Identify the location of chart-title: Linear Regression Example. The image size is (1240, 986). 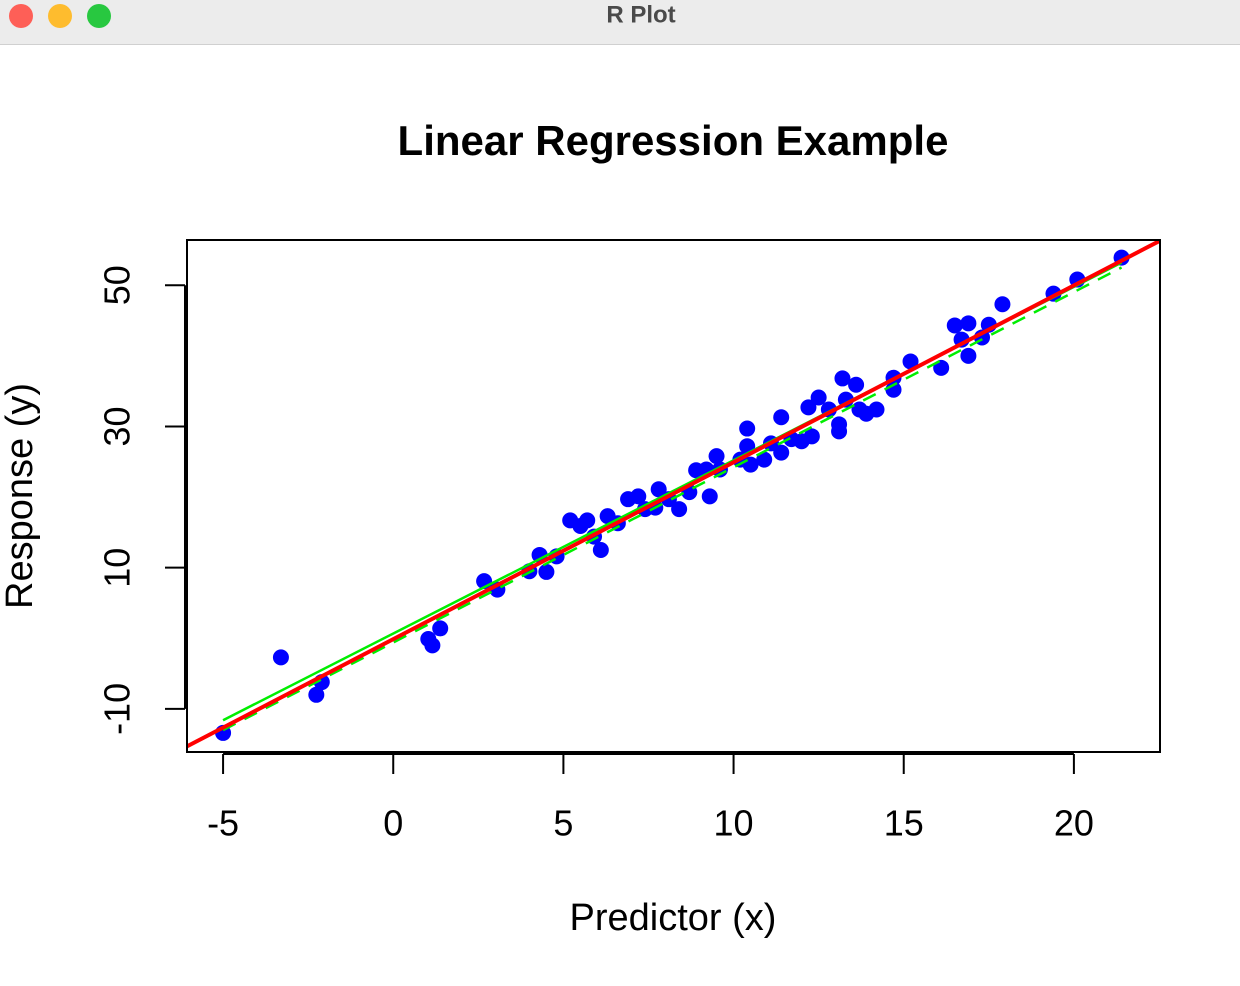
(673, 140).